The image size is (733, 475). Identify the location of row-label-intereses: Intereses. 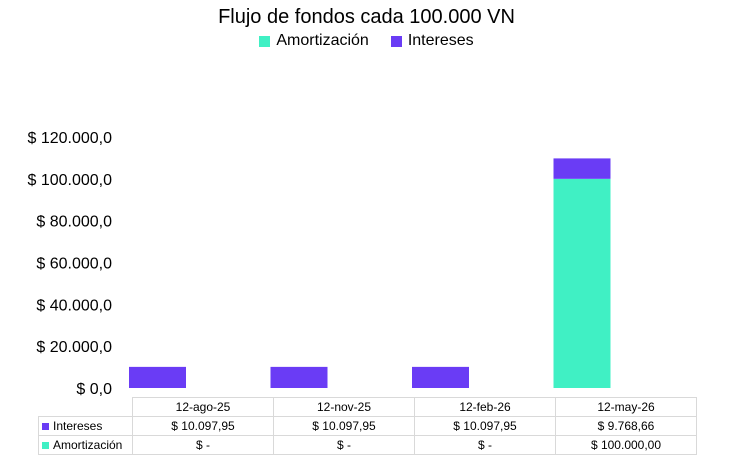
(78, 426).